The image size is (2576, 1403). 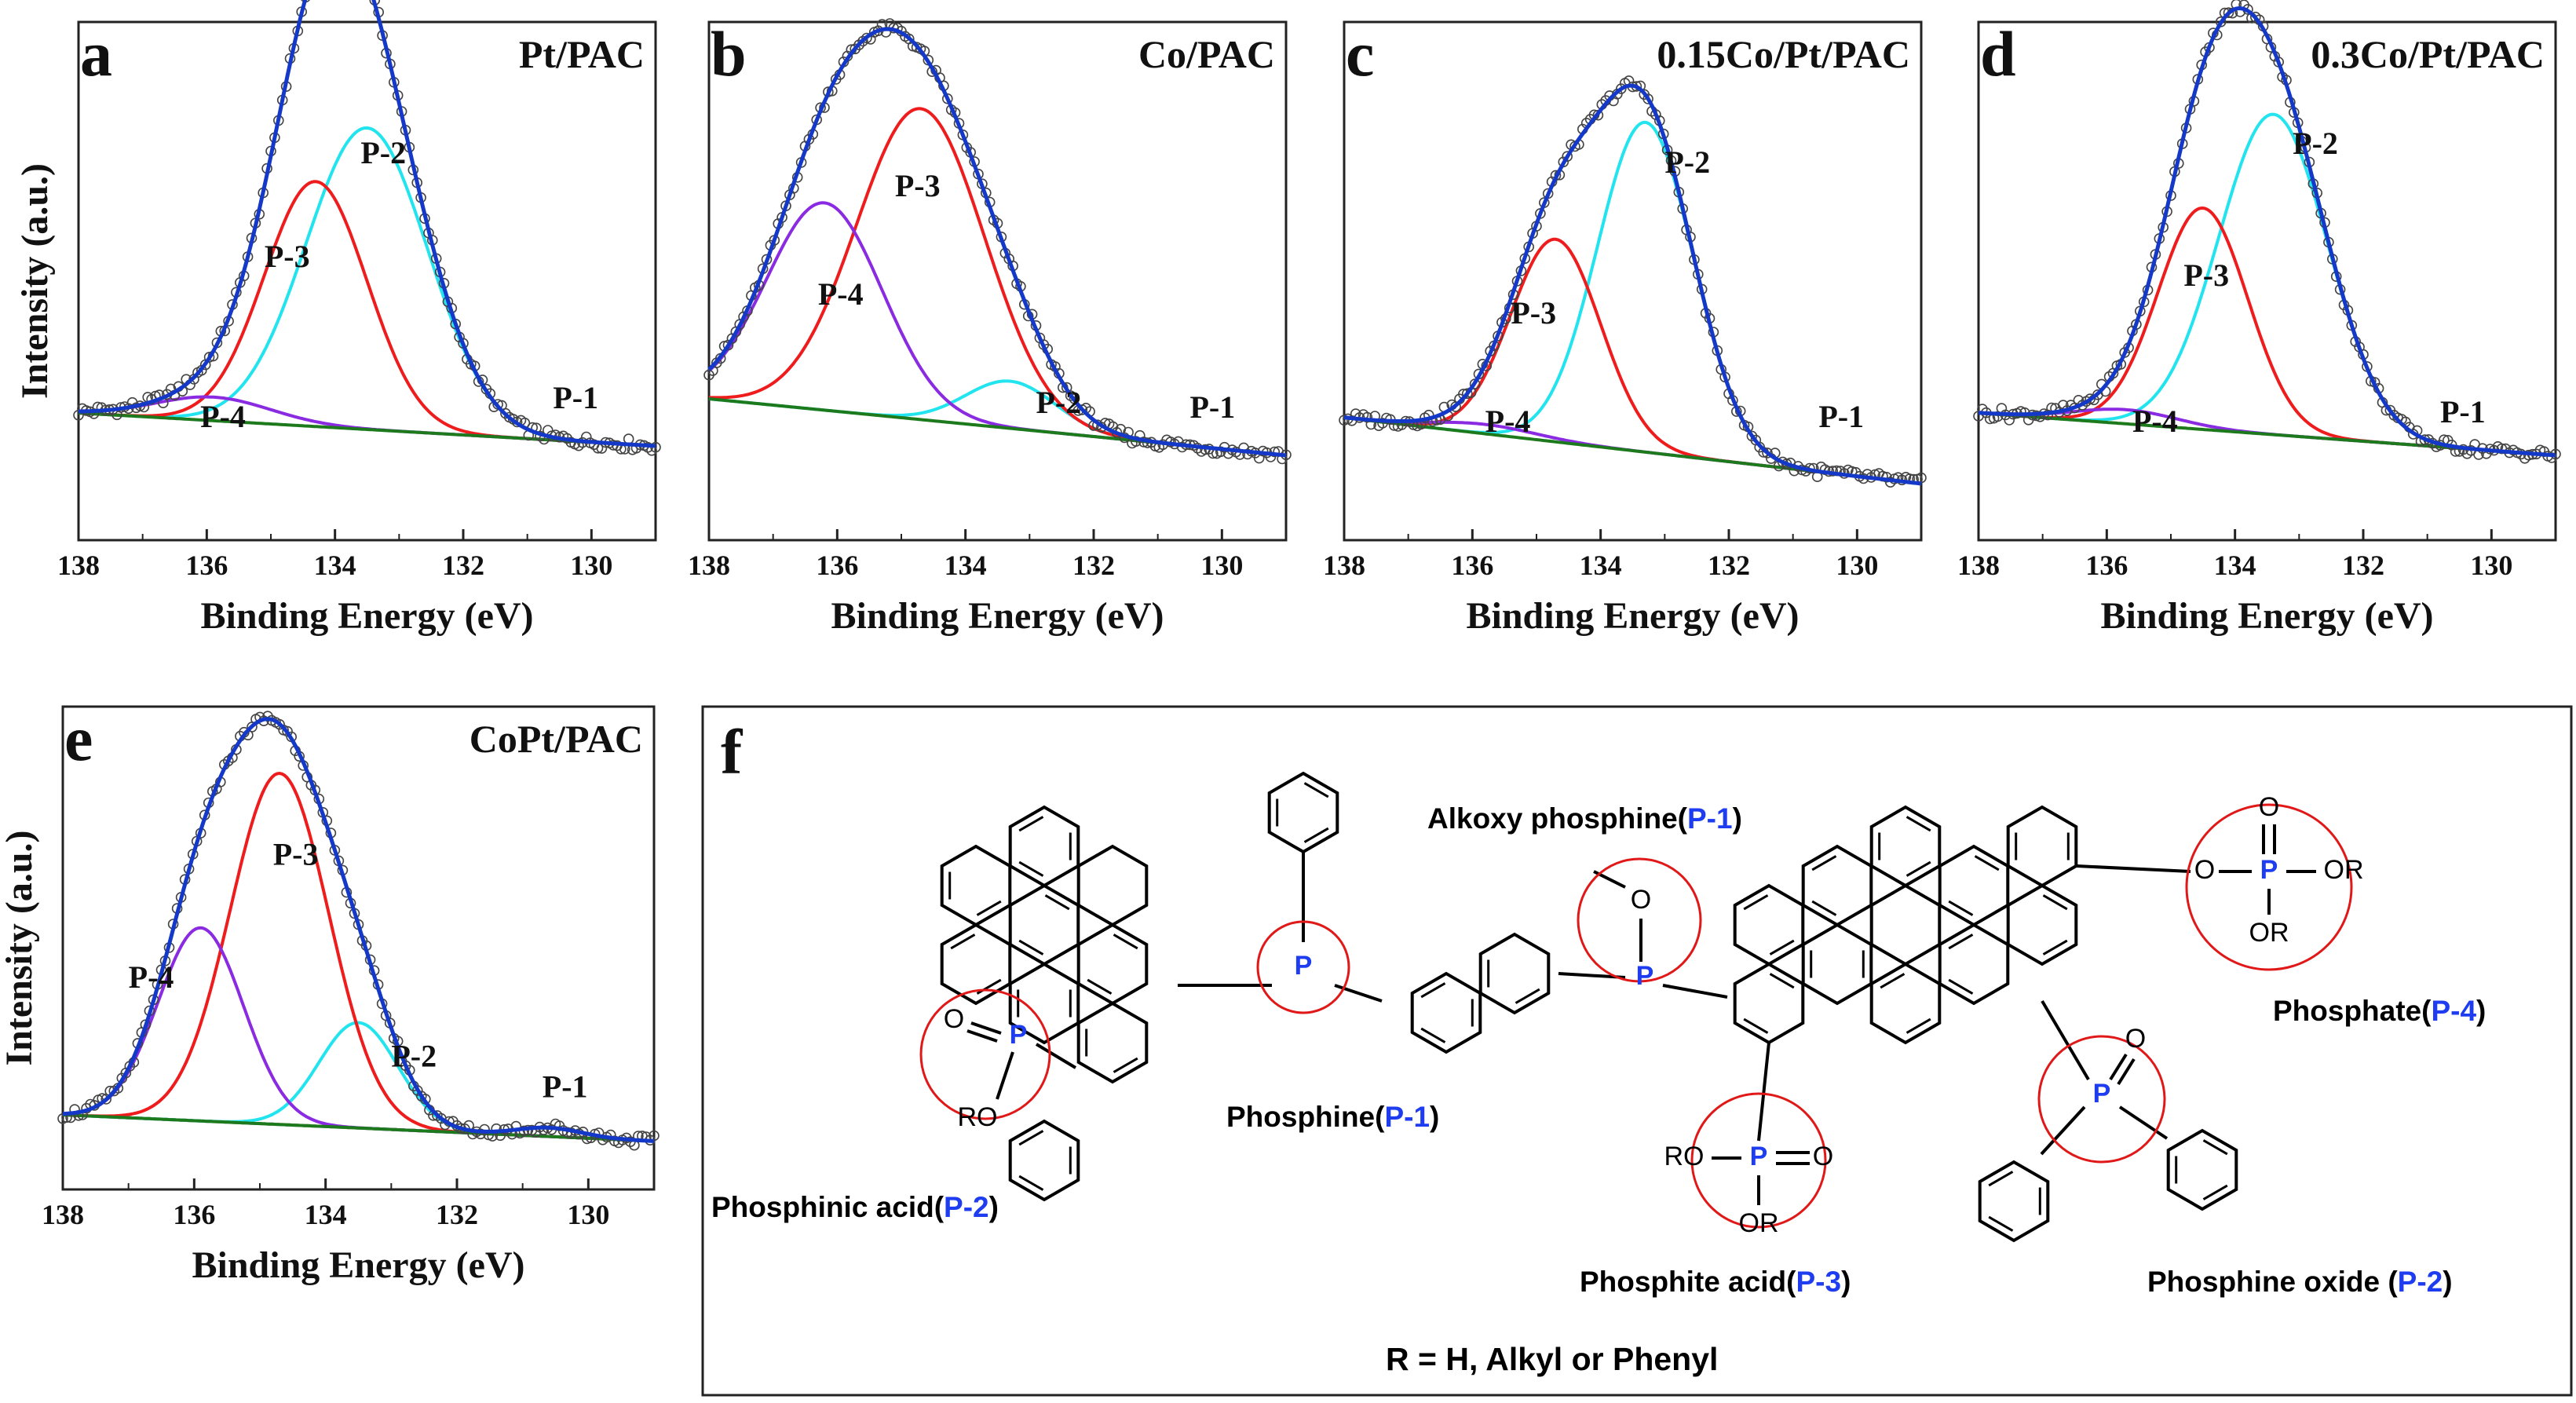 What do you see at coordinates (582, 54) in the screenshot?
I see `chart-title: Pt/PAC` at bounding box center [582, 54].